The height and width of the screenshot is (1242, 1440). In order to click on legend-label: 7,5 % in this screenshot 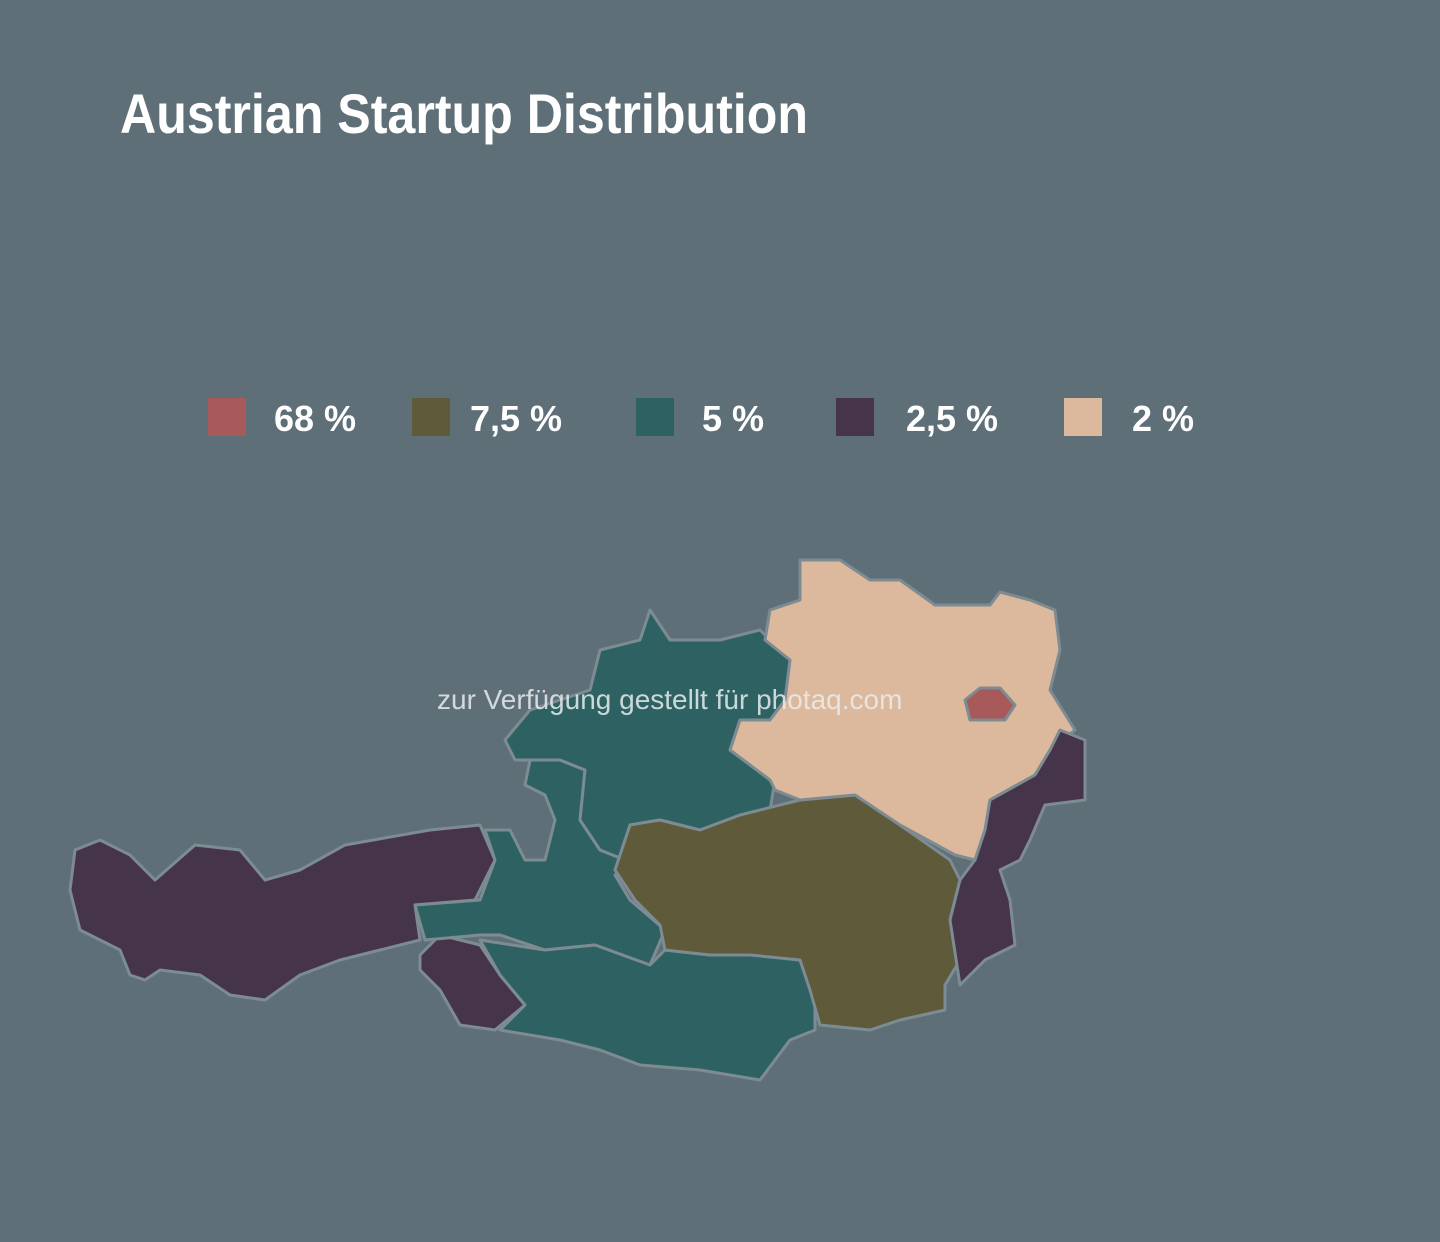, I will do `click(516, 418)`.